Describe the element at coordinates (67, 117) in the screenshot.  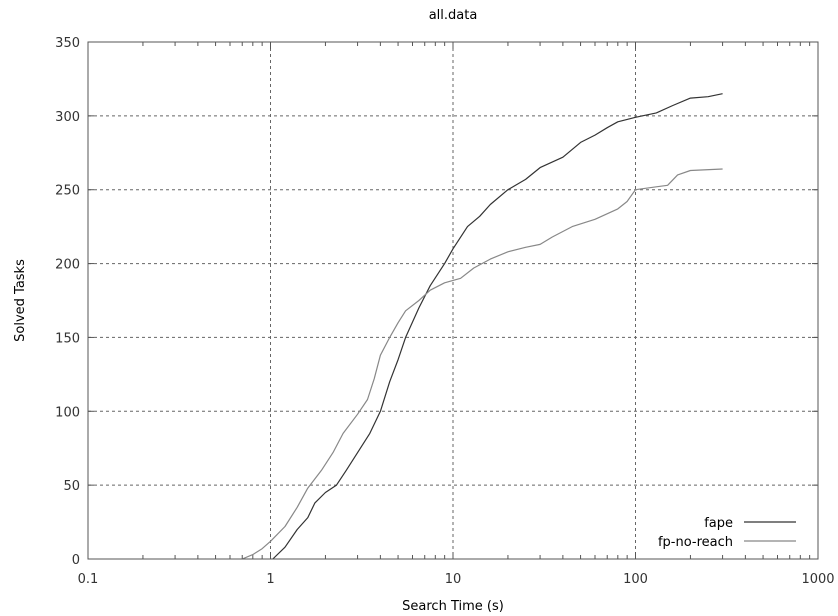
I see `y-tick-label: 300` at that location.